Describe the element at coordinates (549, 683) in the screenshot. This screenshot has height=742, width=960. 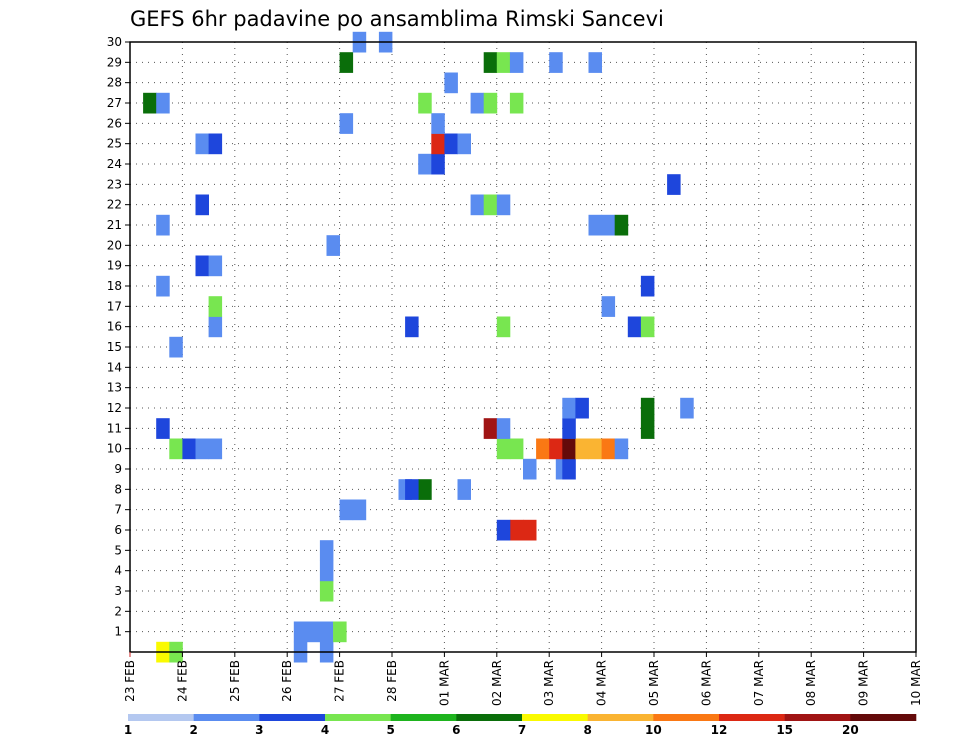
I see `x-tick-label: 03 MAR` at that location.